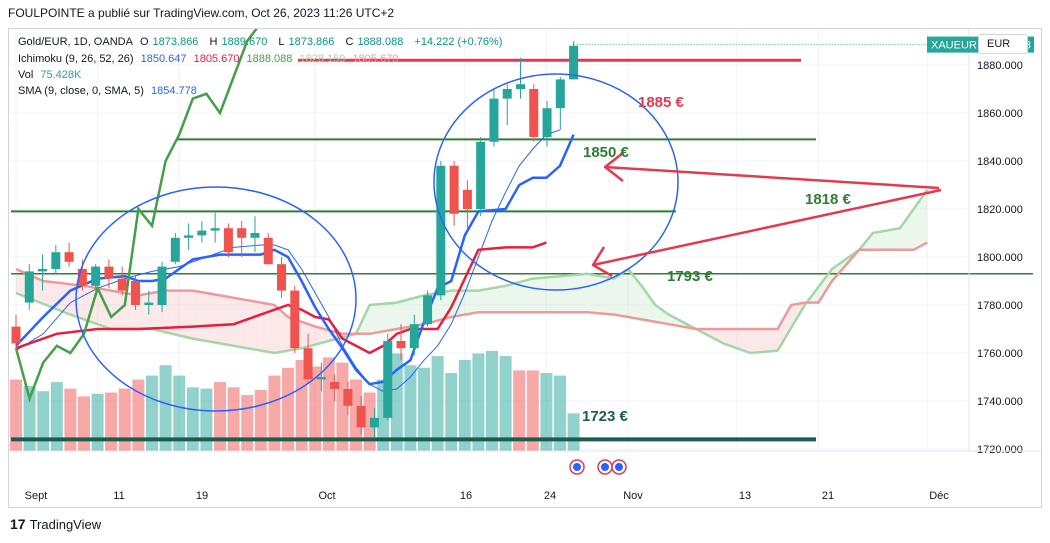  What do you see at coordinates (75, 42) in the screenshot?
I see `symbol-name: Gold/EUR, 1D, OANDA` at bounding box center [75, 42].